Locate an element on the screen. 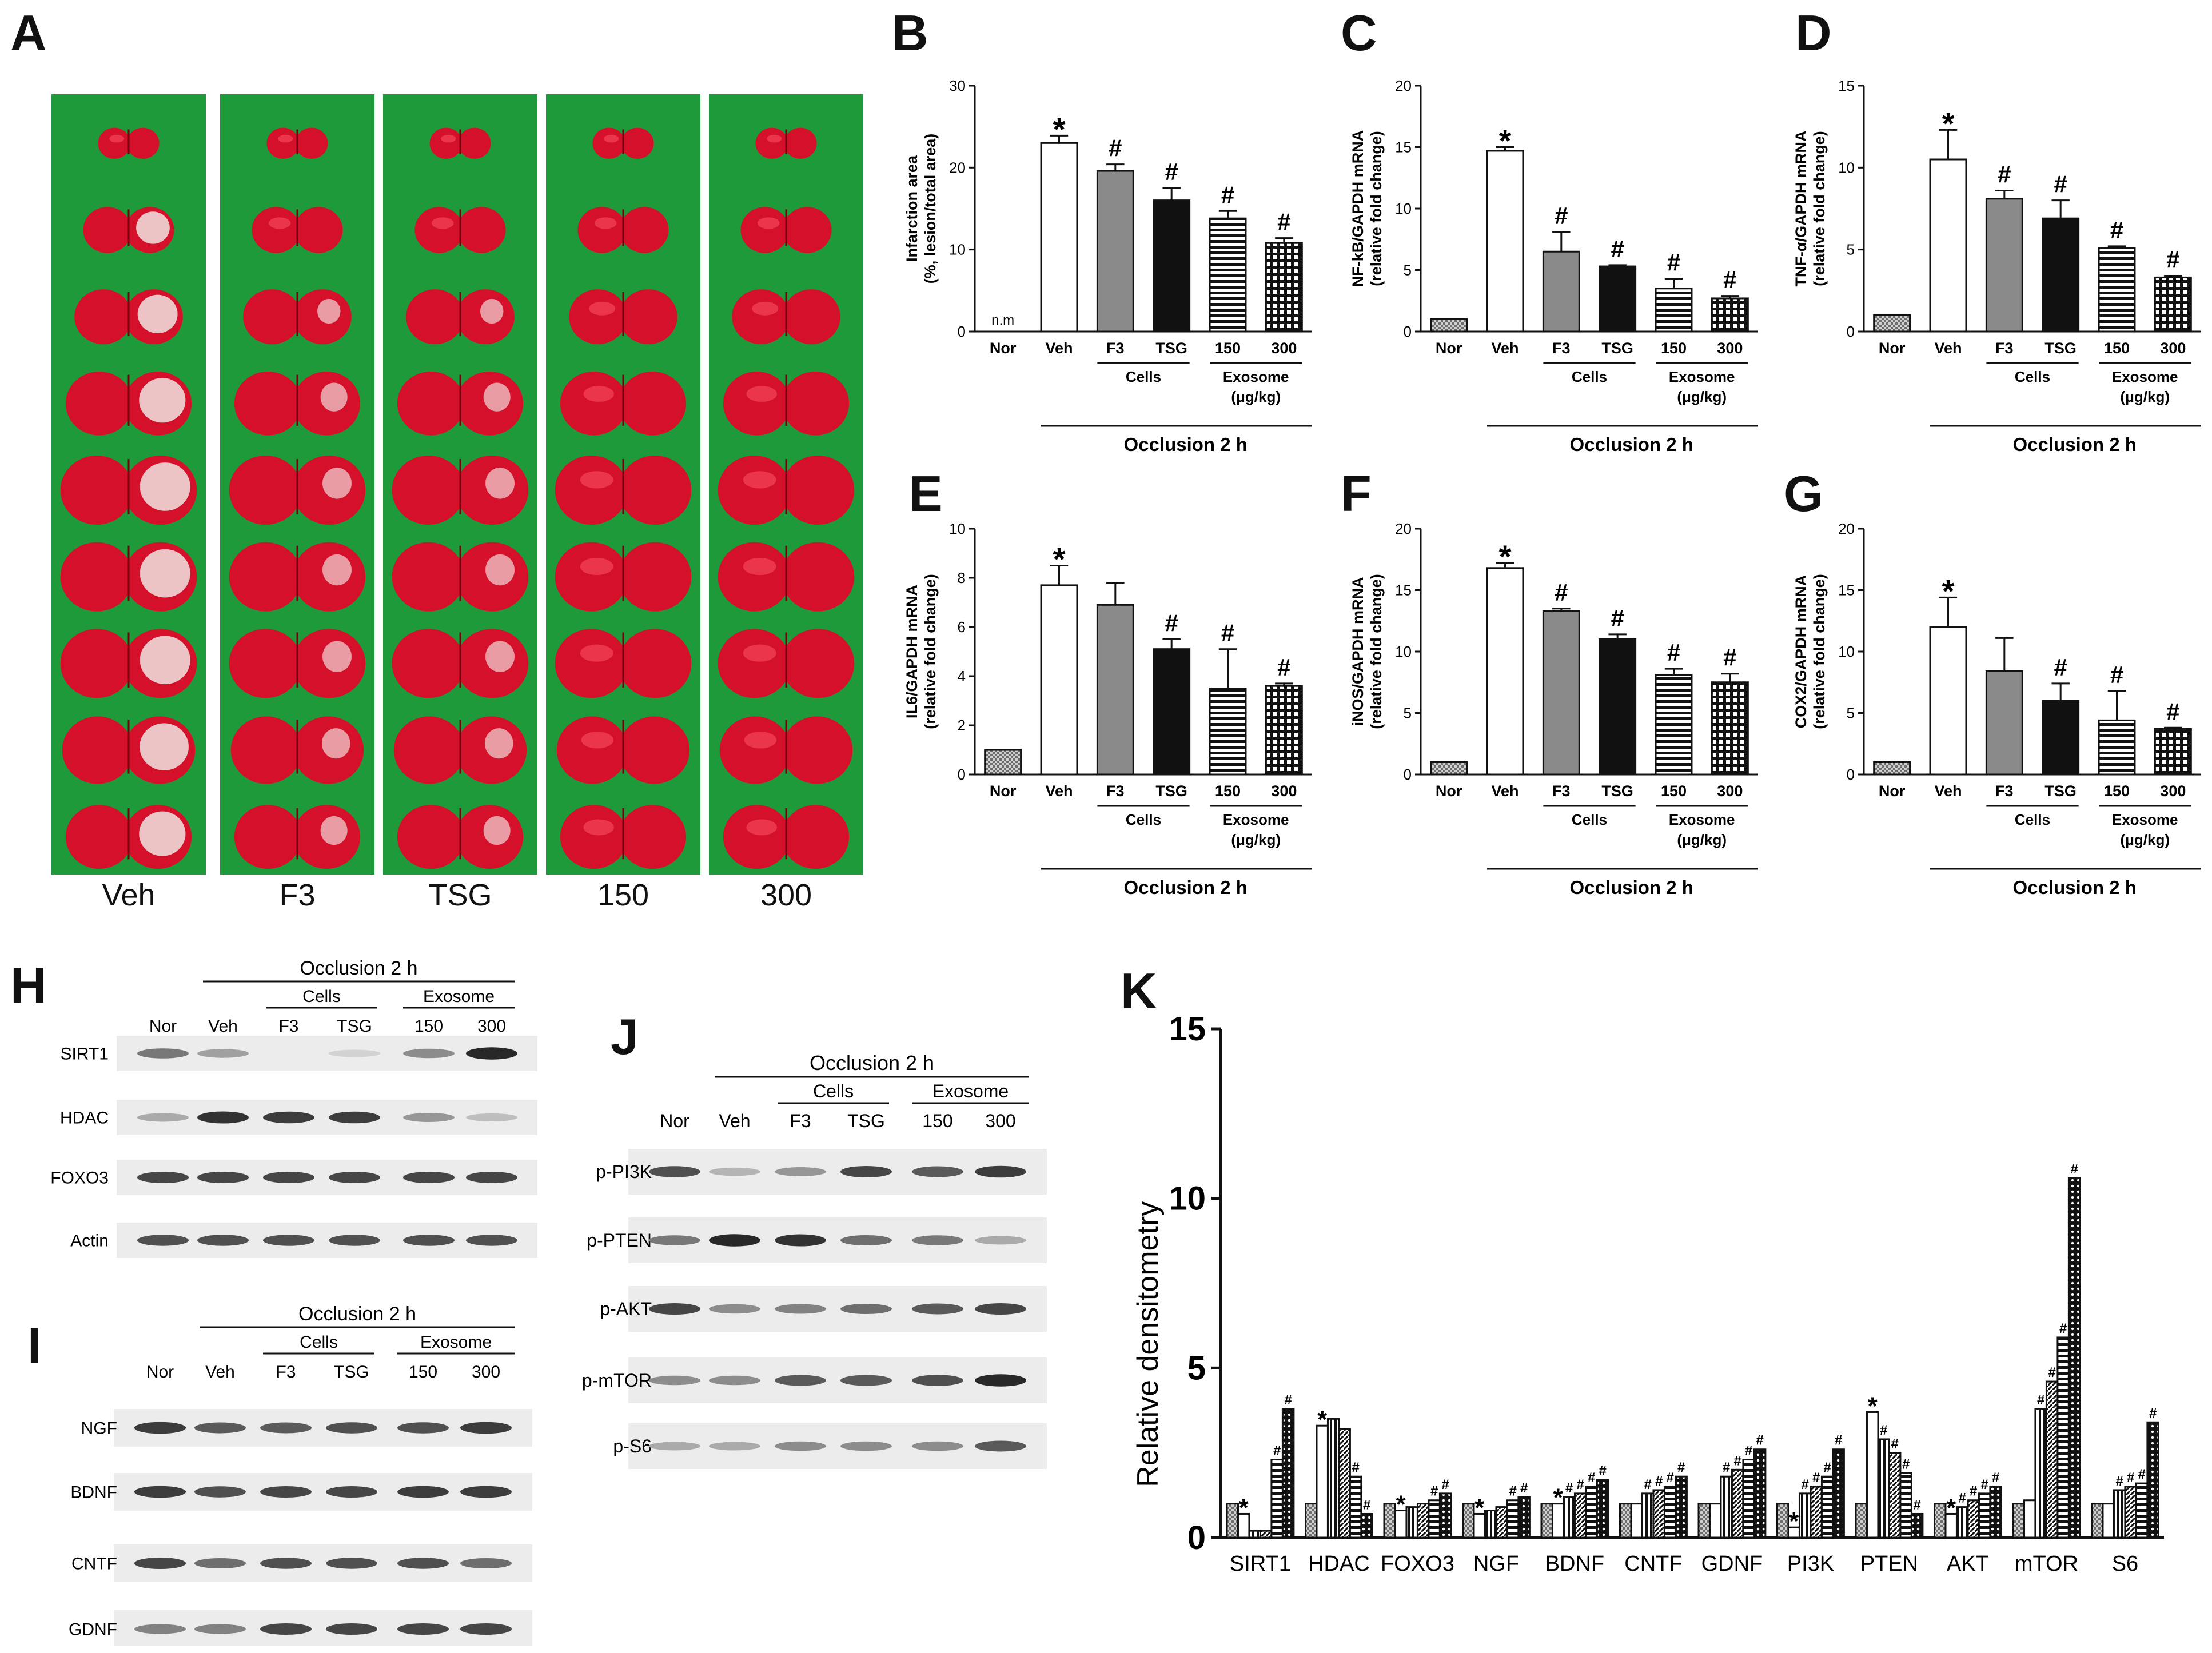  x-tick-label: F3 is located at coordinates (2004, 348).